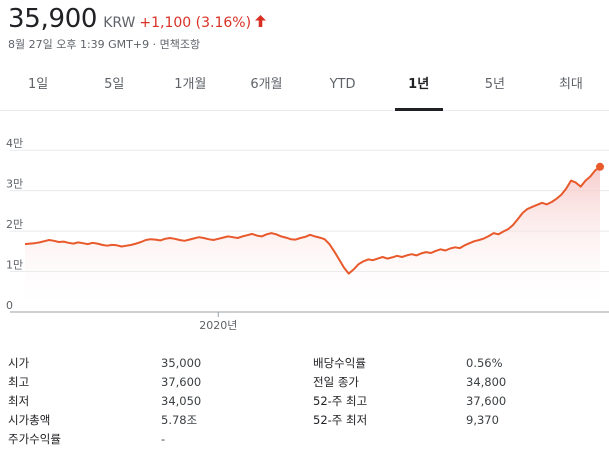 This screenshot has width=609, height=454. What do you see at coordinates (14, 184) in the screenshot?
I see `y-tick-label: 3만` at bounding box center [14, 184].